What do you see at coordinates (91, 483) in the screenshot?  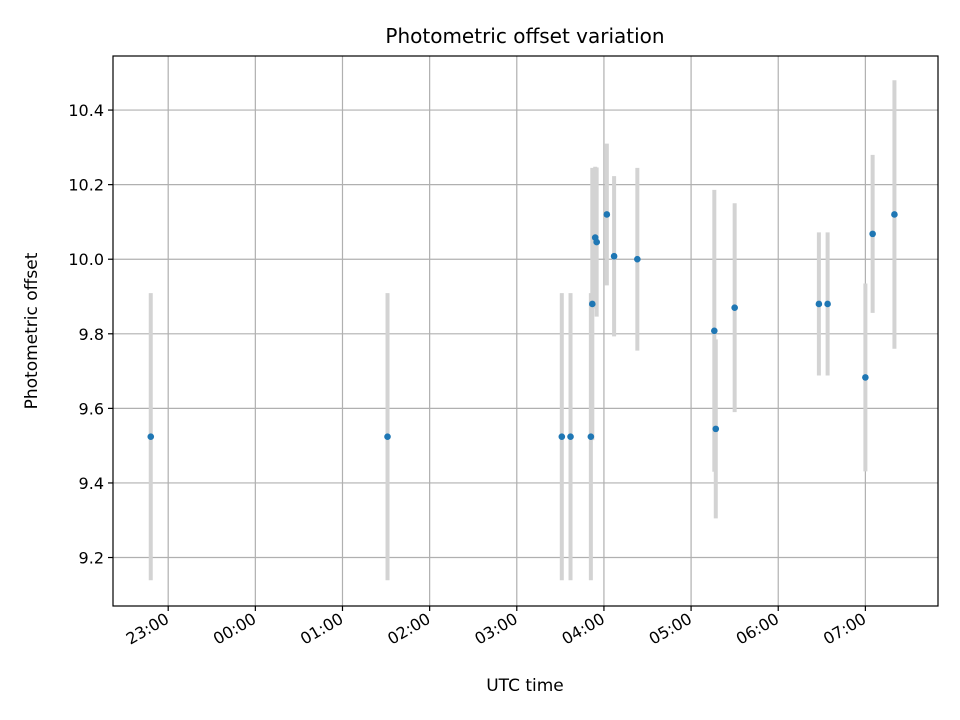 I see `y-tick-label: 9.4` at bounding box center [91, 483].